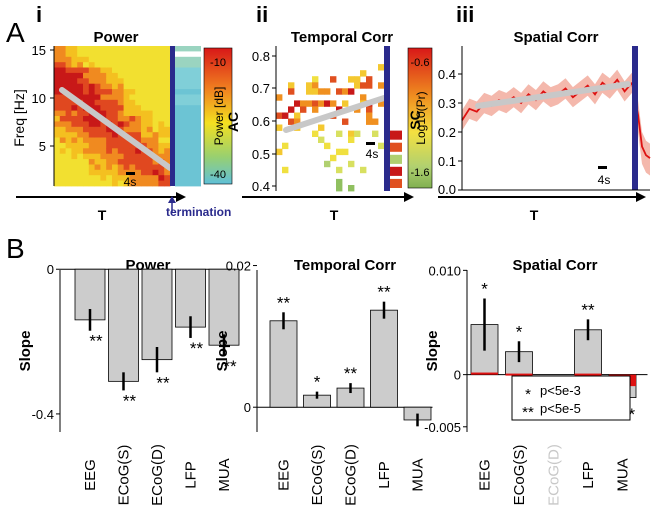 This screenshot has width=661, height=517. Describe the element at coordinates (396, 183) in the screenshot. I see `temporal-post-cell` at that location.